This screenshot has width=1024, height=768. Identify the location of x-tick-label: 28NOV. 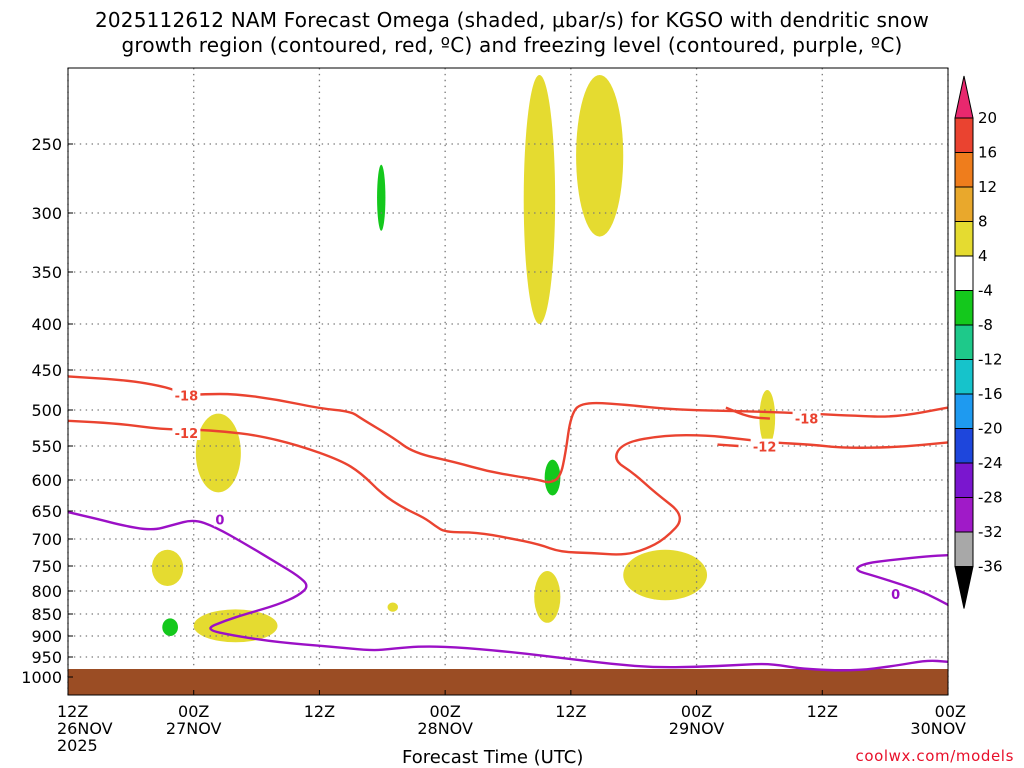
(445, 728).